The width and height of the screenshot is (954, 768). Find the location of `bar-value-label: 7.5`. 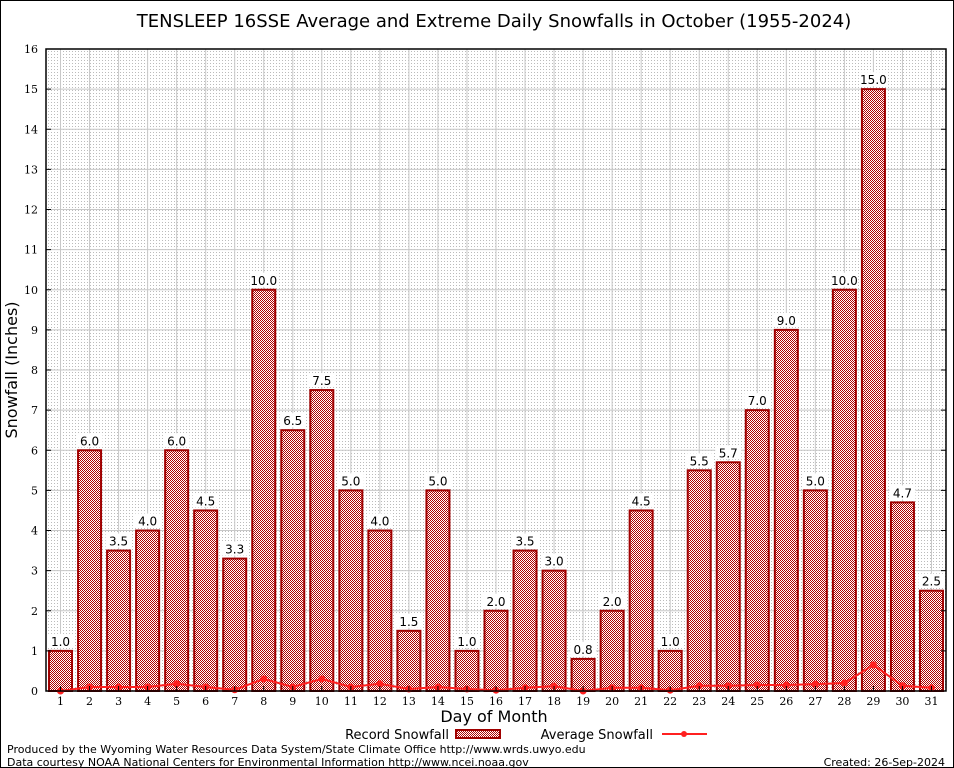

bar-value-label: 7.5 is located at coordinates (321, 381).